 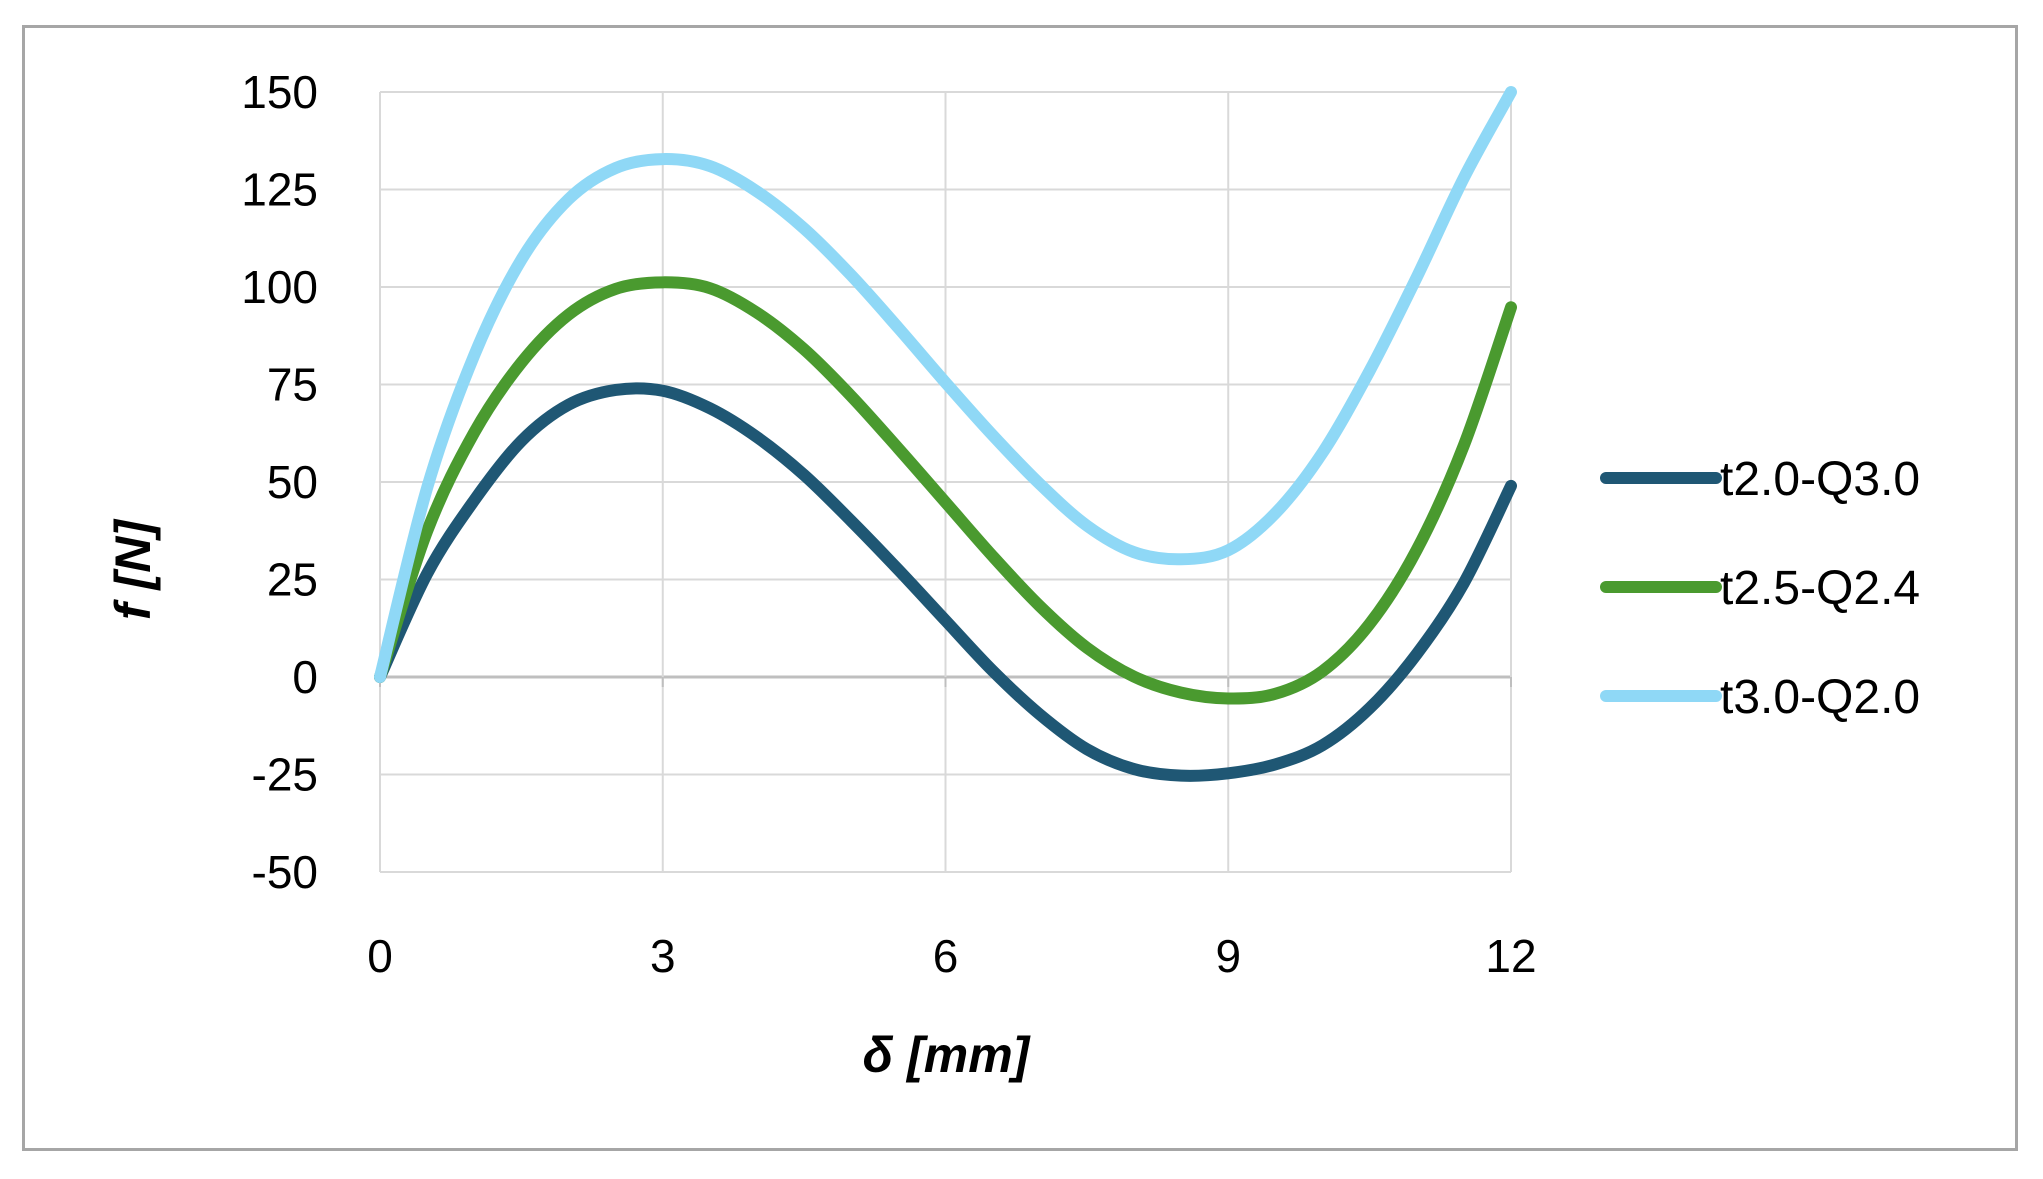 I want to click on x-tick-label: 6, so click(x=946, y=956).